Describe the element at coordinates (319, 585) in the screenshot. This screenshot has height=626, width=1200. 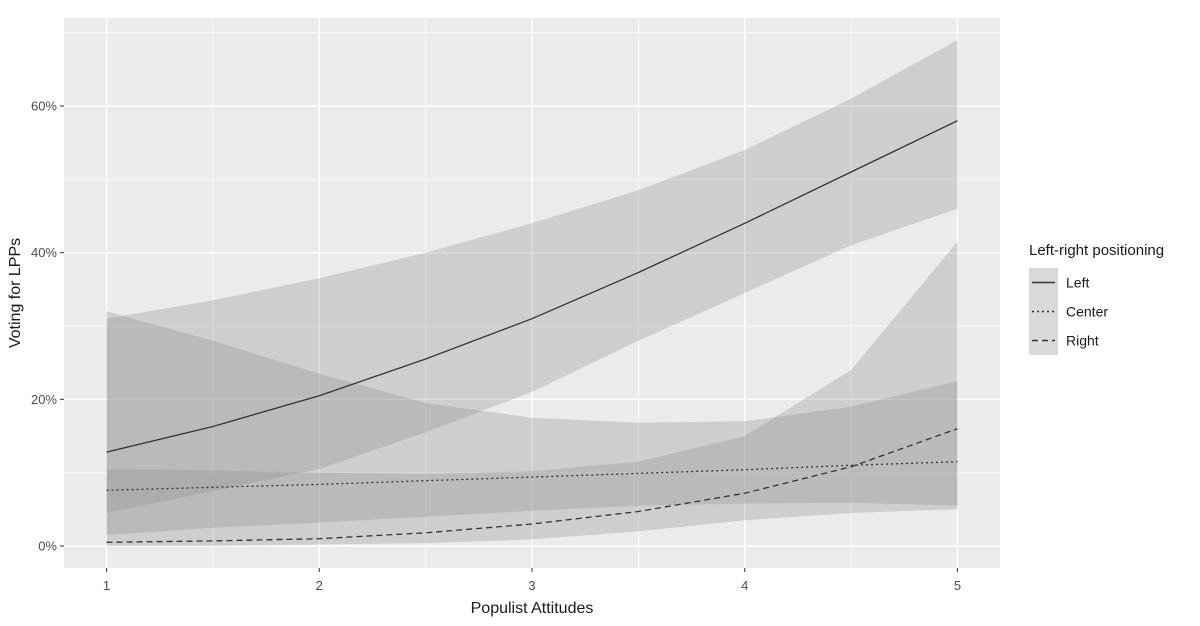
I see `x-tick-label: 2` at that location.